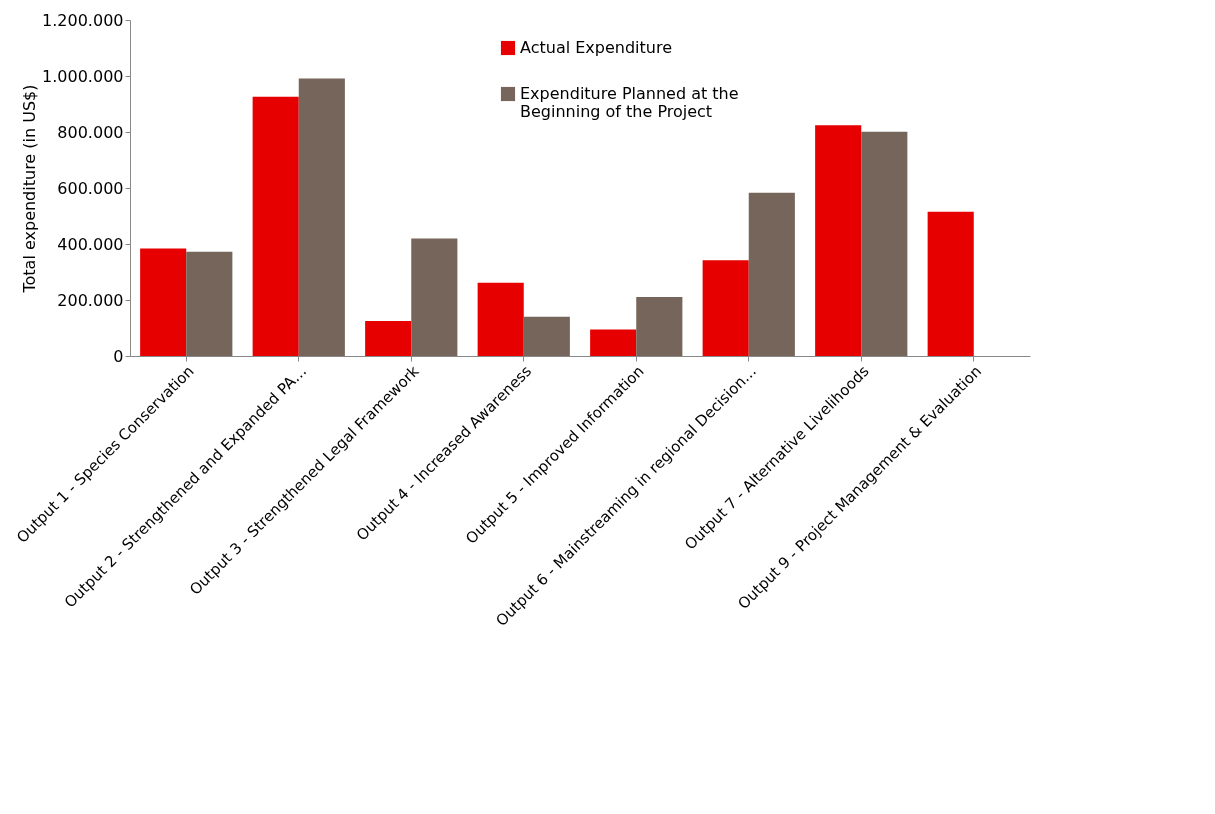 The image size is (1215, 814). What do you see at coordinates (30, 189) in the screenshot?
I see `y-axis-title: Total expenditure (in US$)` at bounding box center [30, 189].